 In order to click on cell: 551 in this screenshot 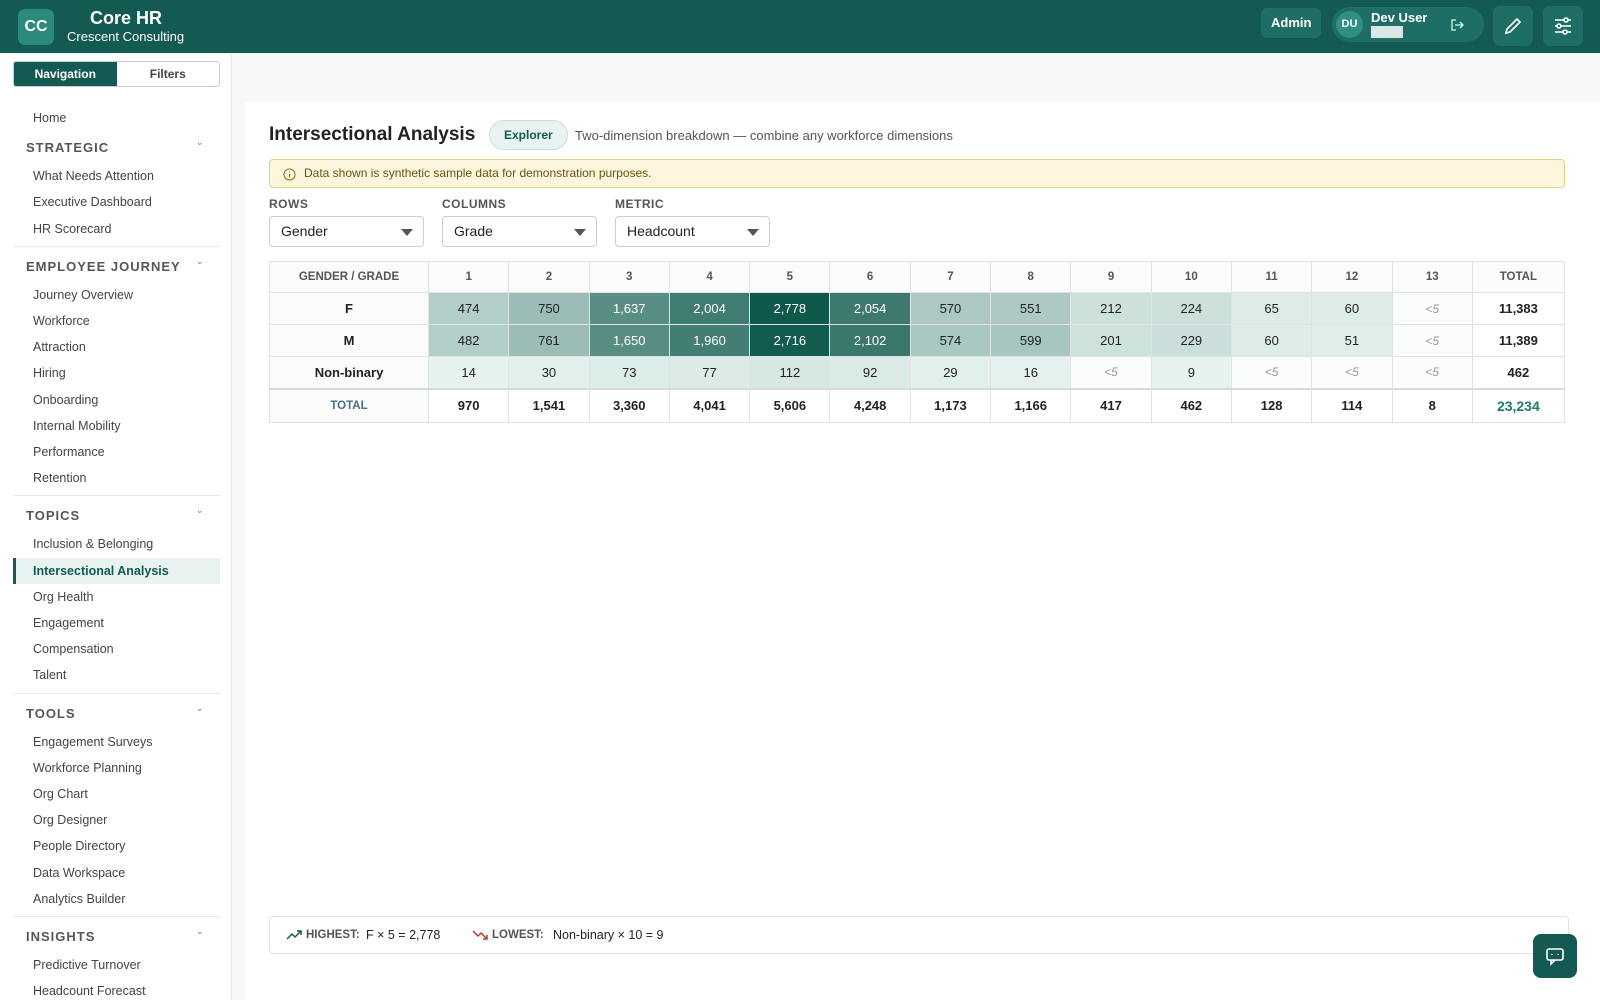, I will do `click(1031, 308)`.